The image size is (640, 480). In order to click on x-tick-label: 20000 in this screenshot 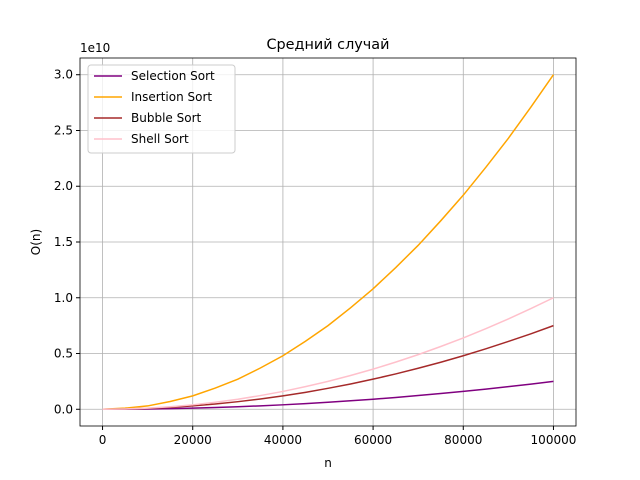, I will do `click(193, 440)`.